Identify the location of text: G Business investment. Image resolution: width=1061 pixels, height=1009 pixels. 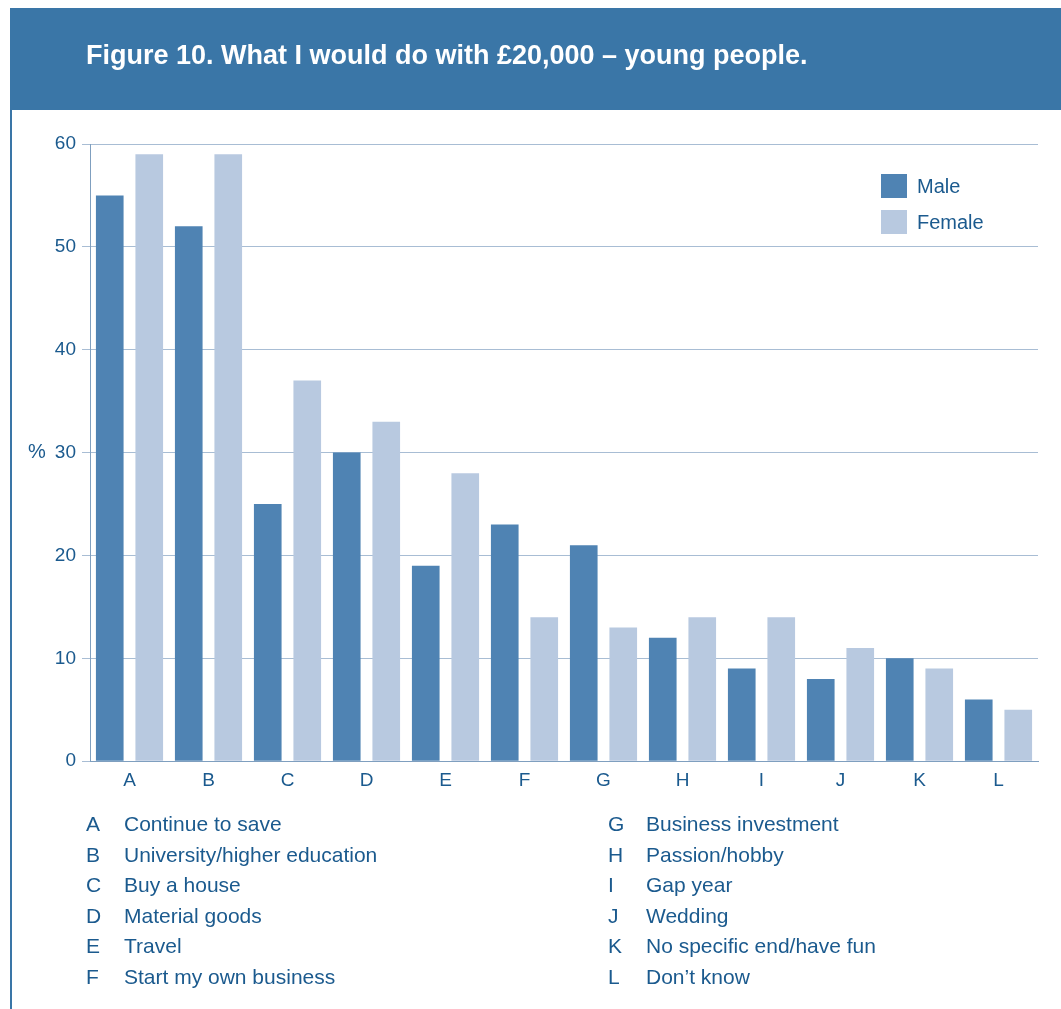
(723, 824).